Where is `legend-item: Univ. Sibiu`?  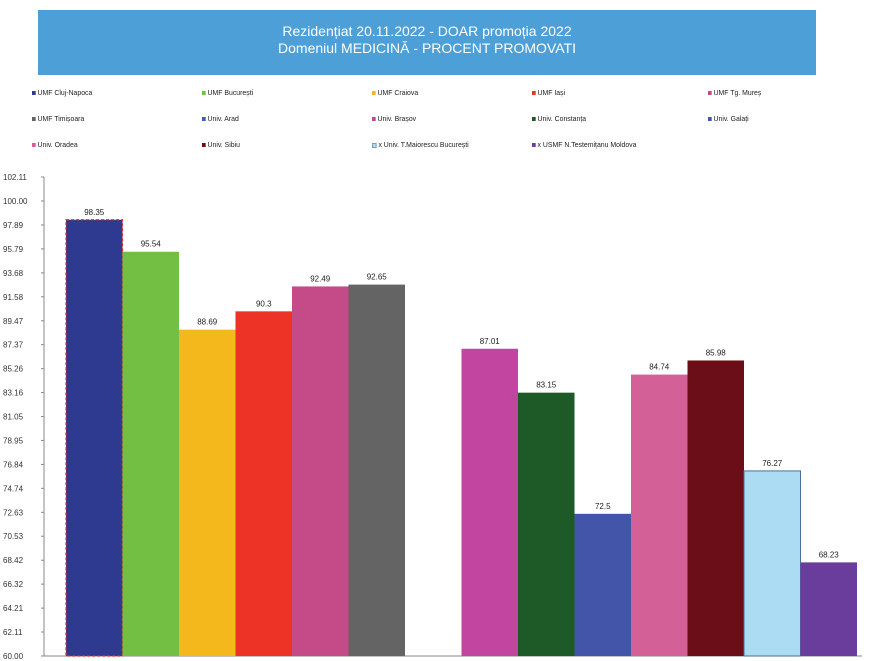 legend-item: Univ. Sibiu is located at coordinates (221, 144).